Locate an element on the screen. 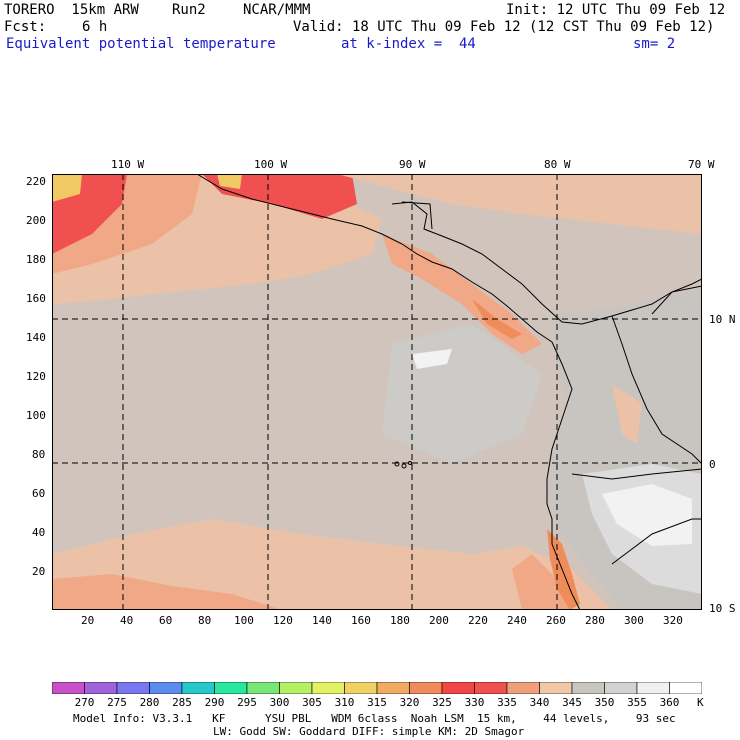 The height and width of the screenshot is (740, 740). y-tick: 180 is located at coordinates (36, 259).